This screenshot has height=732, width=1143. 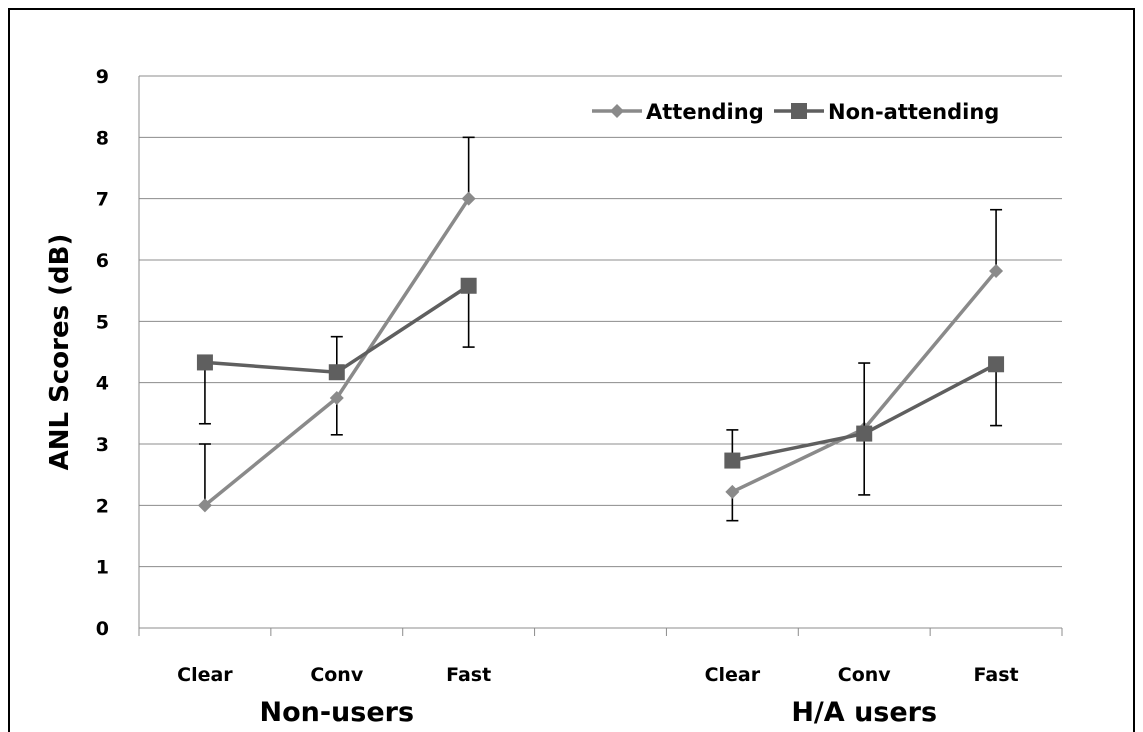 I want to click on group-label: Non-users, so click(x=336, y=712).